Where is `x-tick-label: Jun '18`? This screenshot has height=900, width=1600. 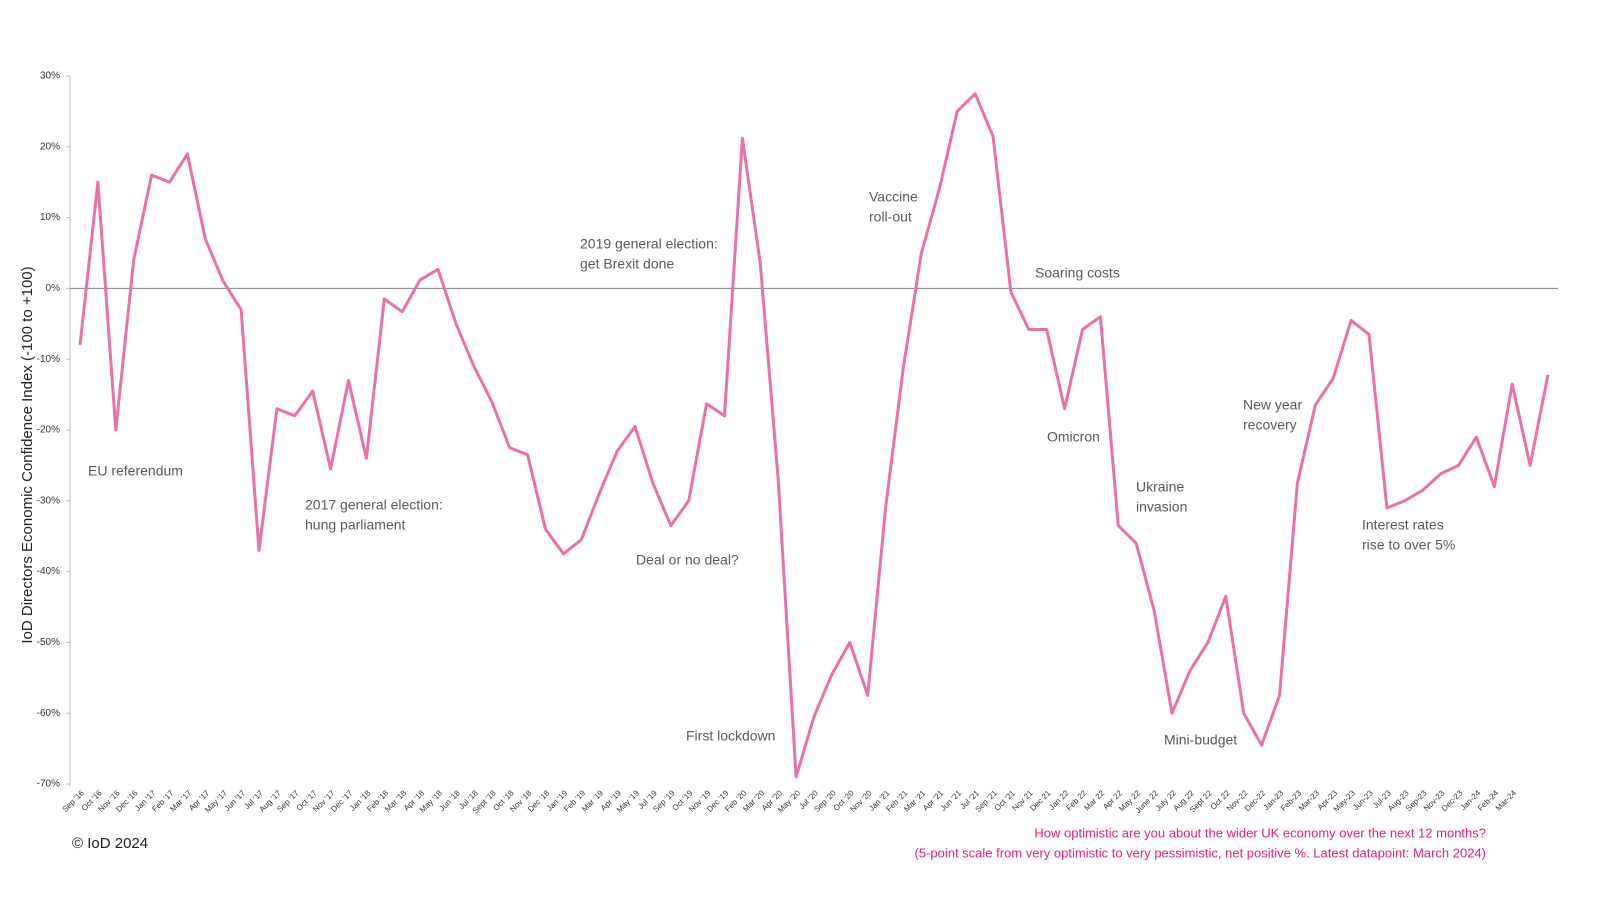 x-tick-label: Jun '18 is located at coordinates (449, 800).